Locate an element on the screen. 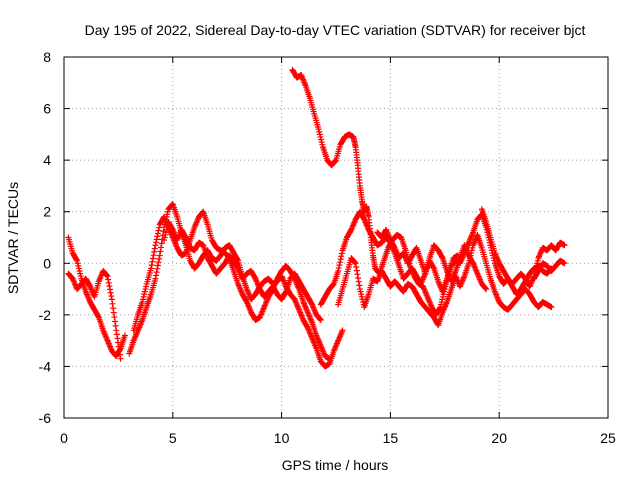 The width and height of the screenshot is (640, 480). x-tick-label: 0 is located at coordinates (64, 438).